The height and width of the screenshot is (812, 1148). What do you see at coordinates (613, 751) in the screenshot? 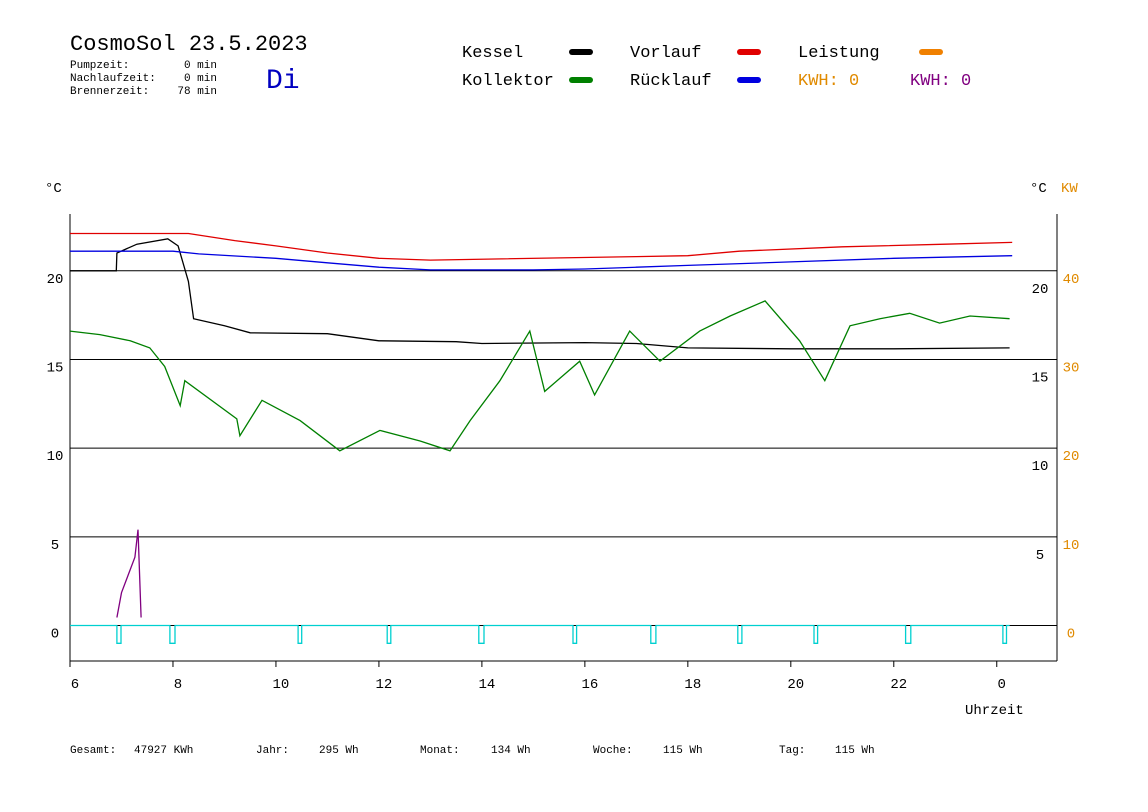
I see `footer-label: Woche:` at bounding box center [613, 751].